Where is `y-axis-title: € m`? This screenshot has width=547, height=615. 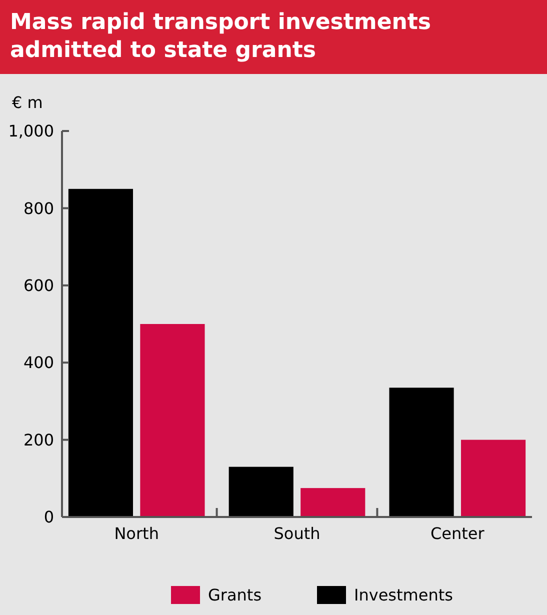
y-axis-title: € m is located at coordinates (27, 102).